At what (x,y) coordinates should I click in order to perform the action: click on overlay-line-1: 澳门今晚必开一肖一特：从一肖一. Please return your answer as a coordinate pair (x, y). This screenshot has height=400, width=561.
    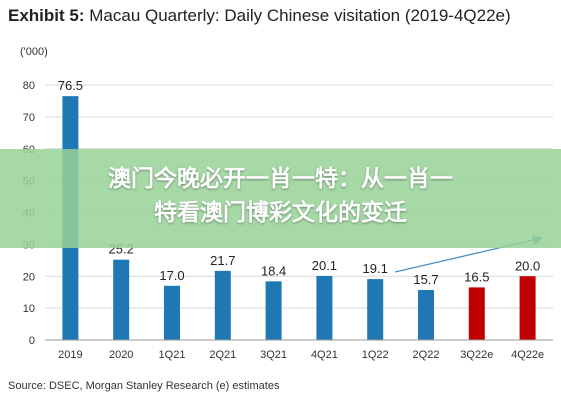
    Looking at the image, I should click on (280, 179).